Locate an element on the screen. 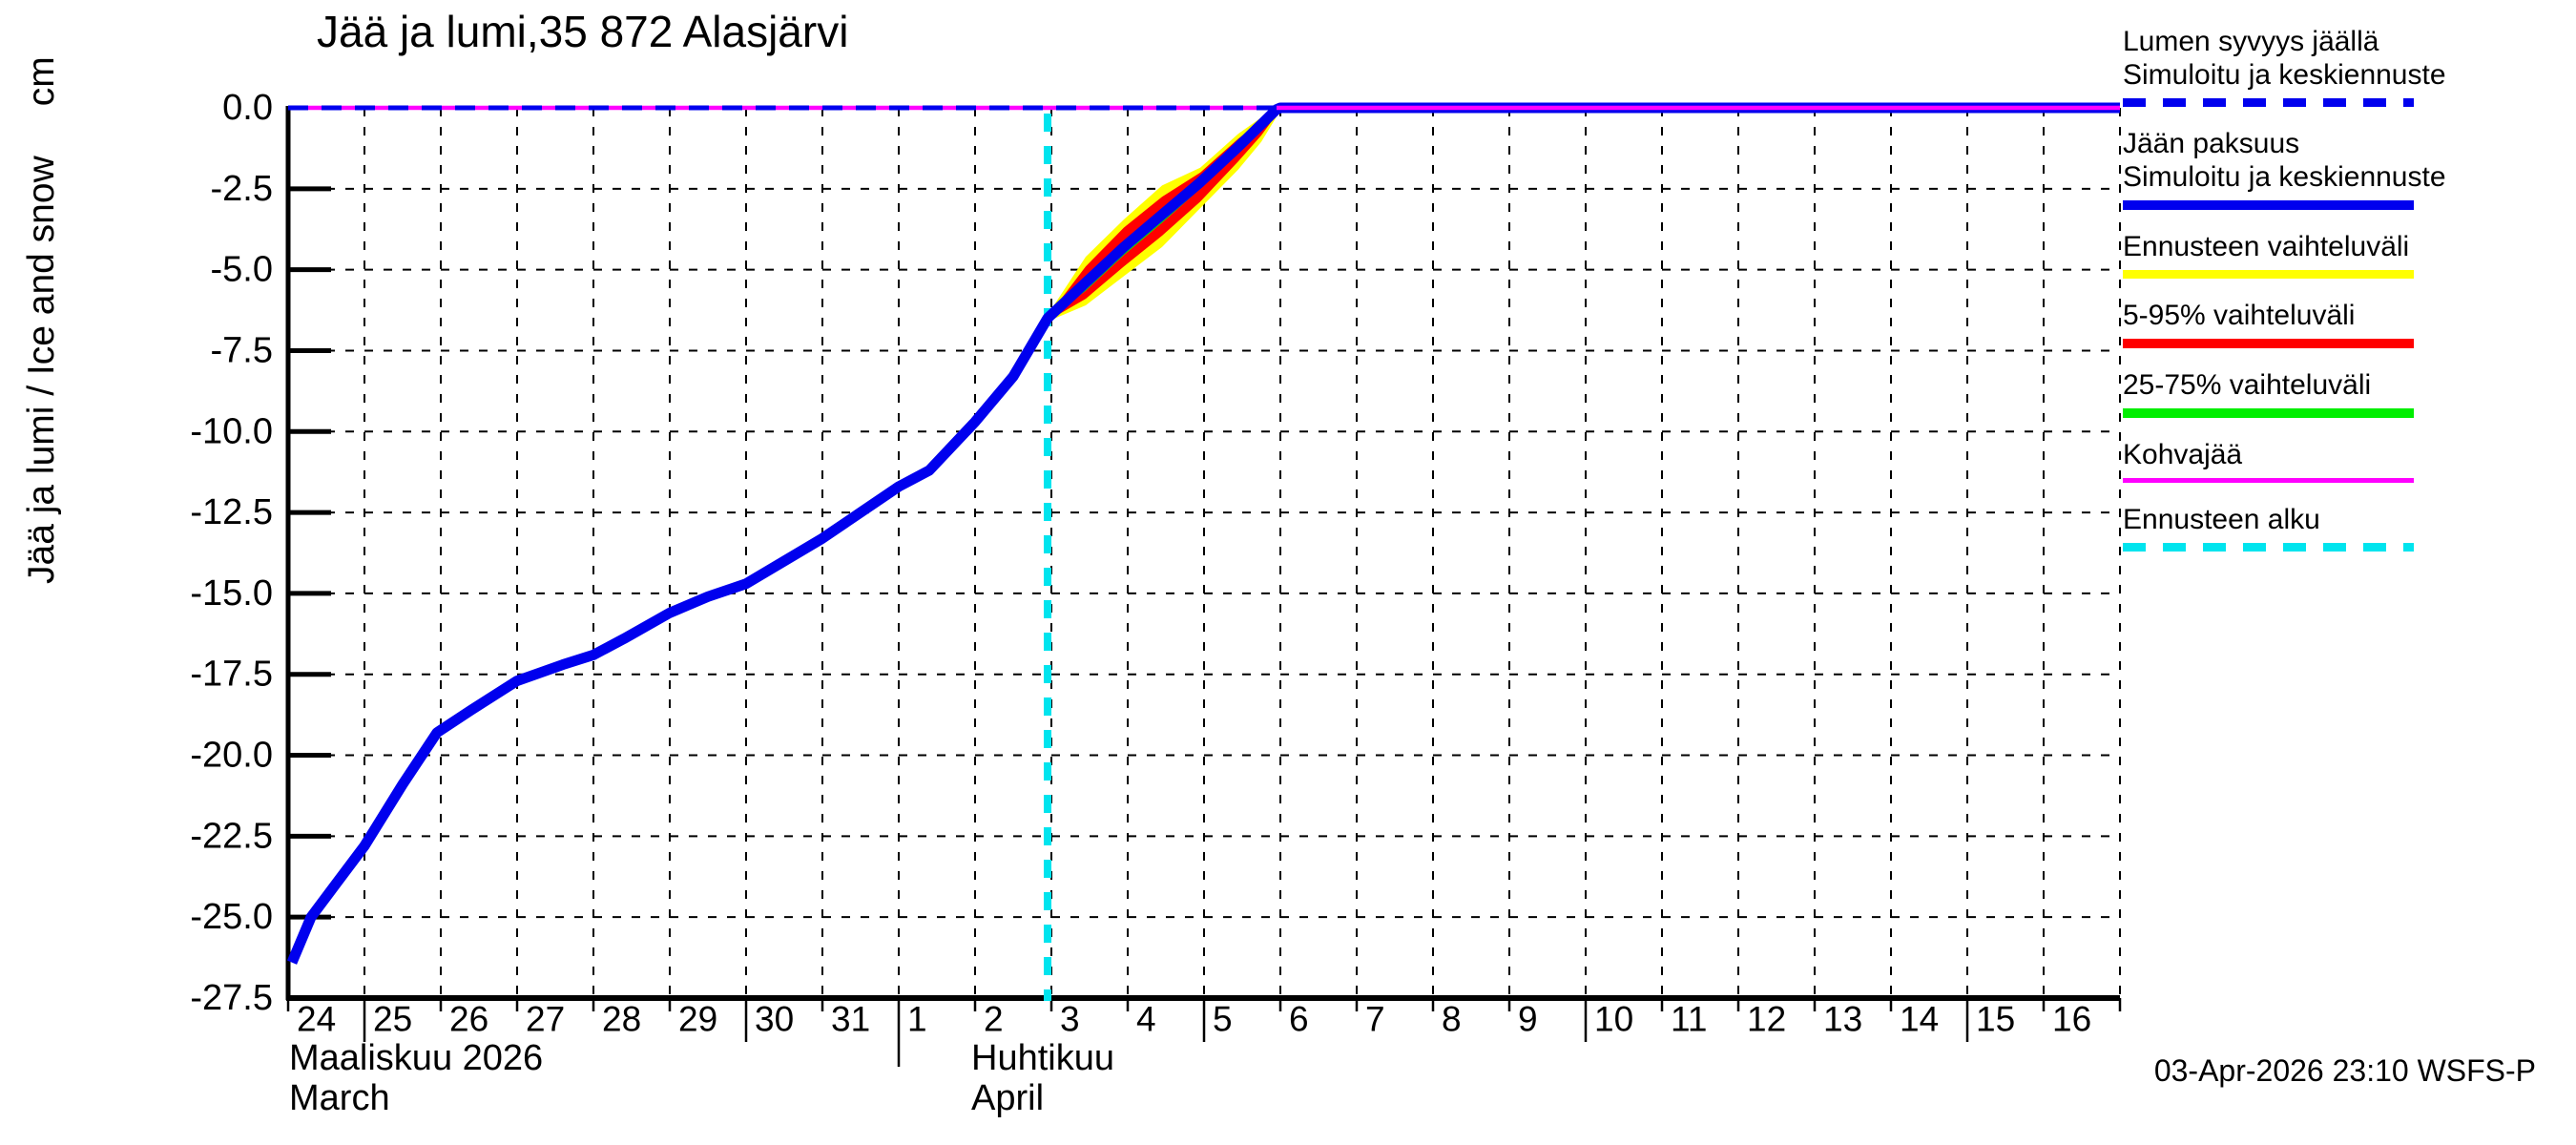  x-tick-label: 6 is located at coordinates (1299, 1018).